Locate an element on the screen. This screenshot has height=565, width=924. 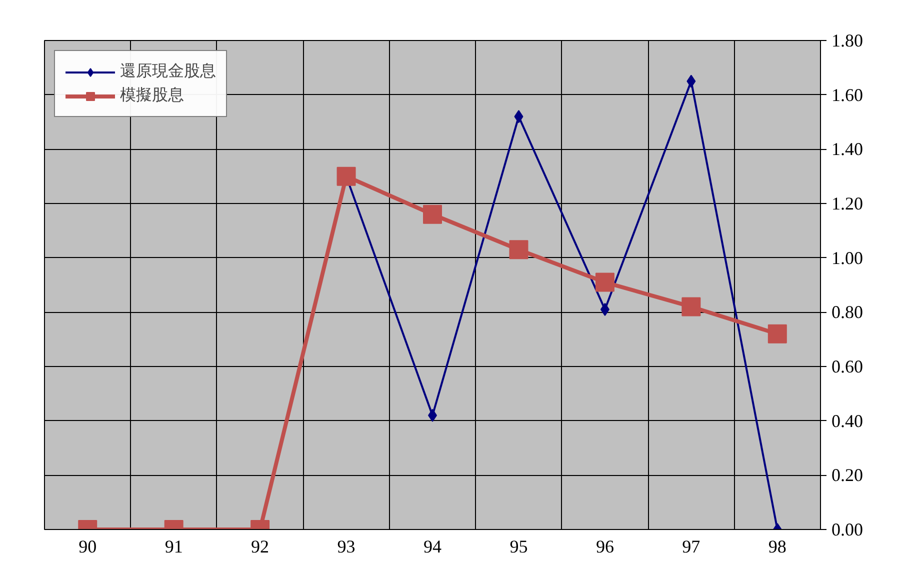
y-tick-label: 0.00 is located at coordinates (847, 530).